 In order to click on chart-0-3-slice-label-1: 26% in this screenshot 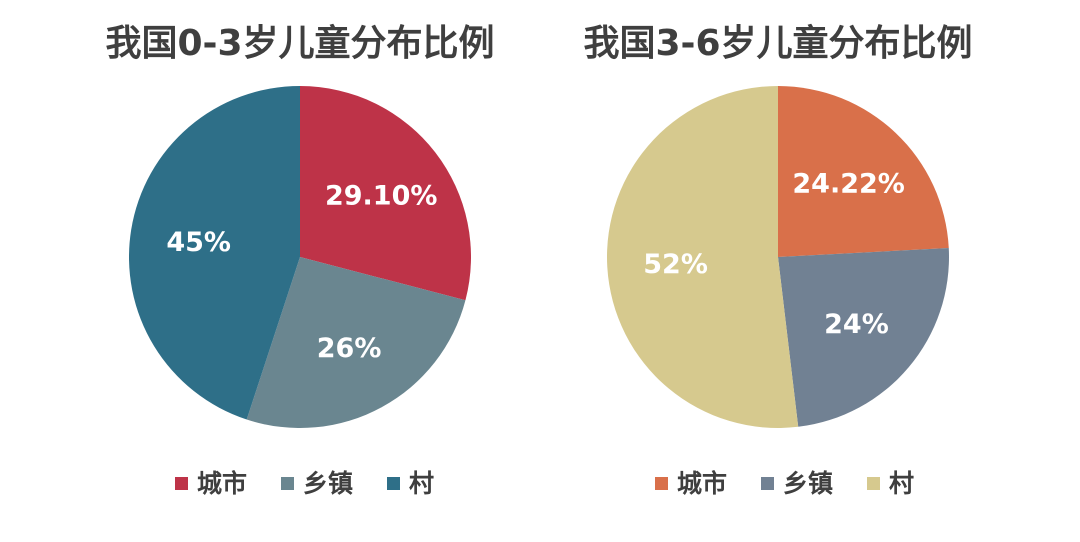, I will do `click(349, 348)`.